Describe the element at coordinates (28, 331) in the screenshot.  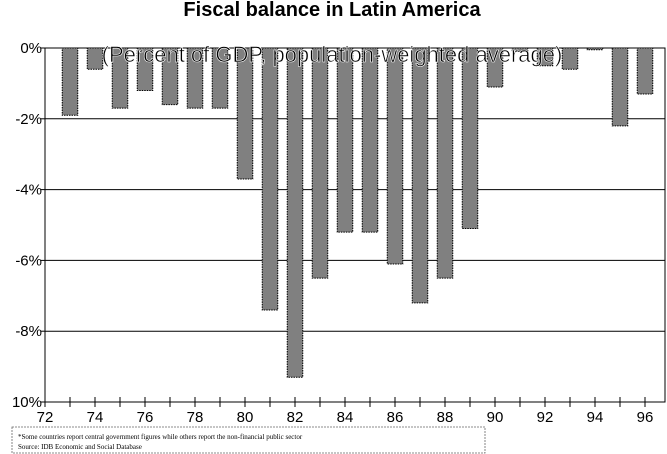
I see `y-tick-label: -8%` at that location.